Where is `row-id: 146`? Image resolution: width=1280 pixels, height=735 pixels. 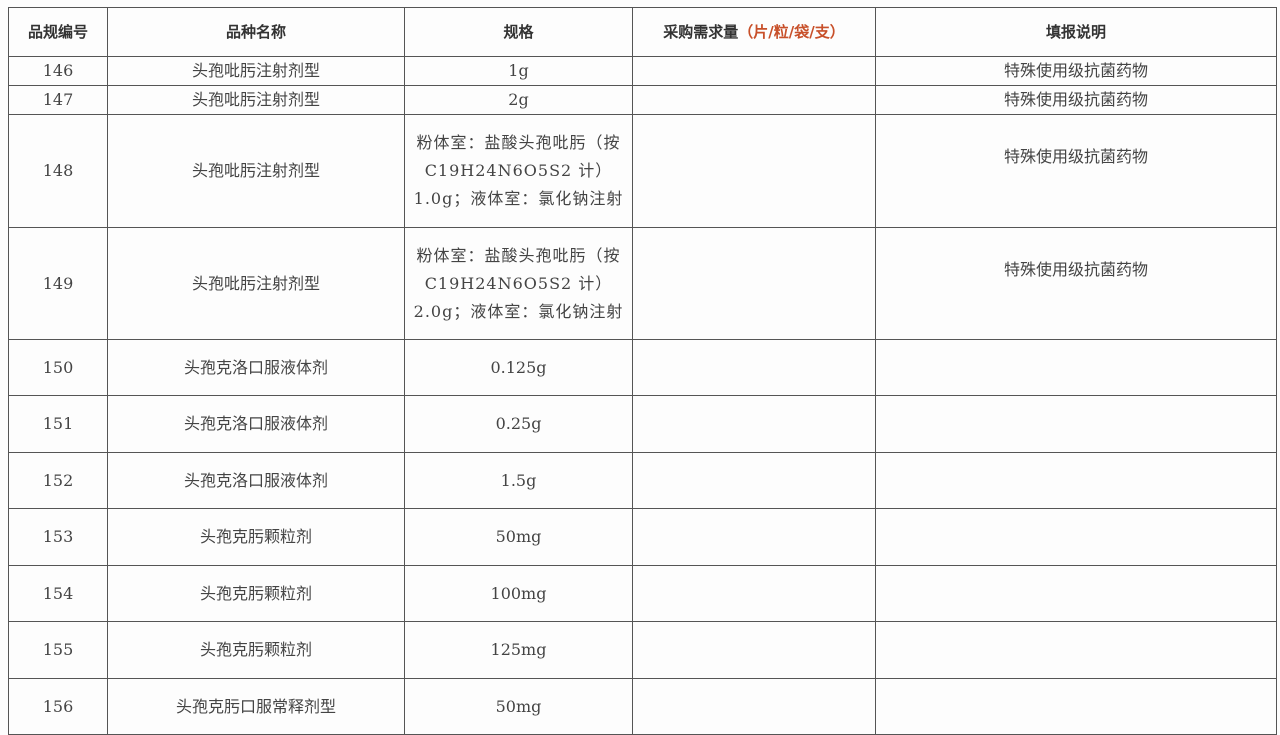
row-id: 146 is located at coordinates (58, 71).